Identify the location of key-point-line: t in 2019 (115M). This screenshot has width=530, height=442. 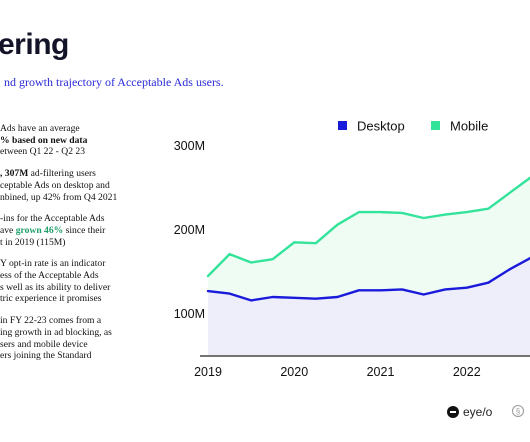
(63, 243).